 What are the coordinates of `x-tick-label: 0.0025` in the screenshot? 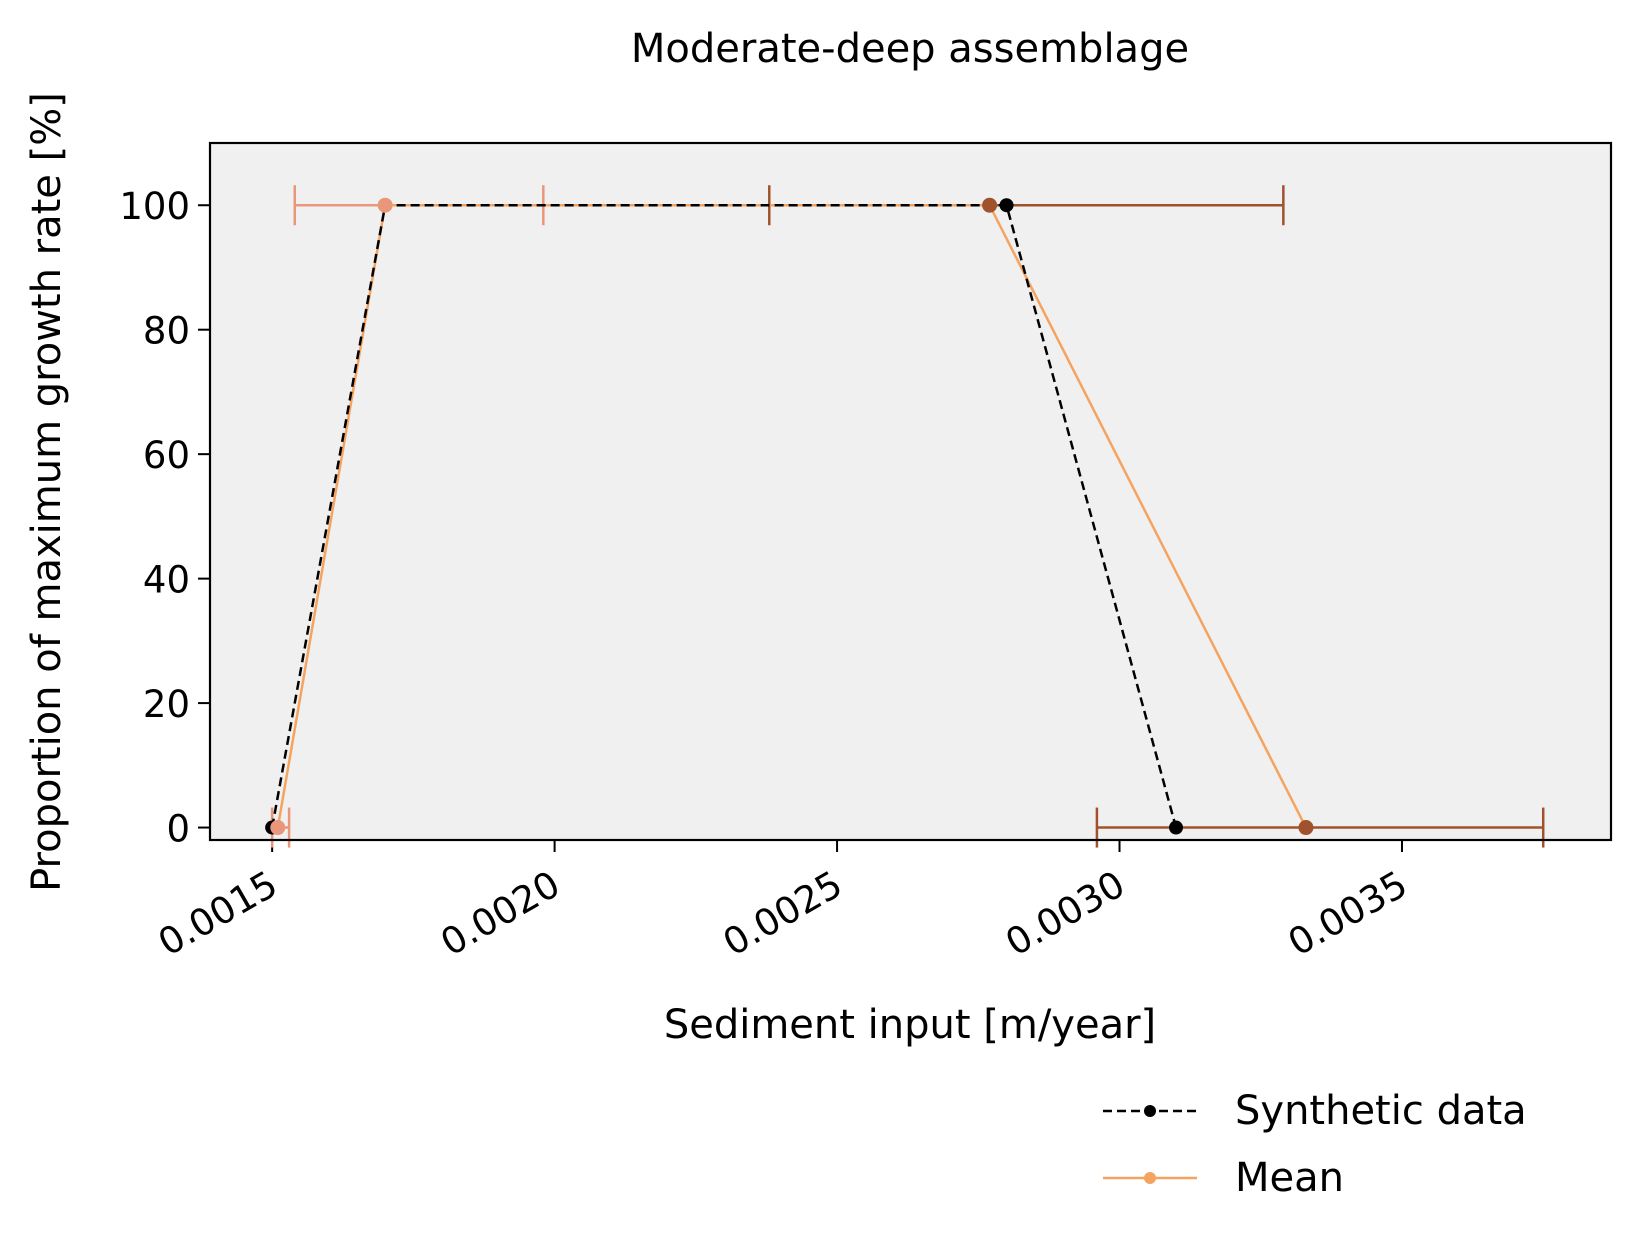 It's located at (783, 914).